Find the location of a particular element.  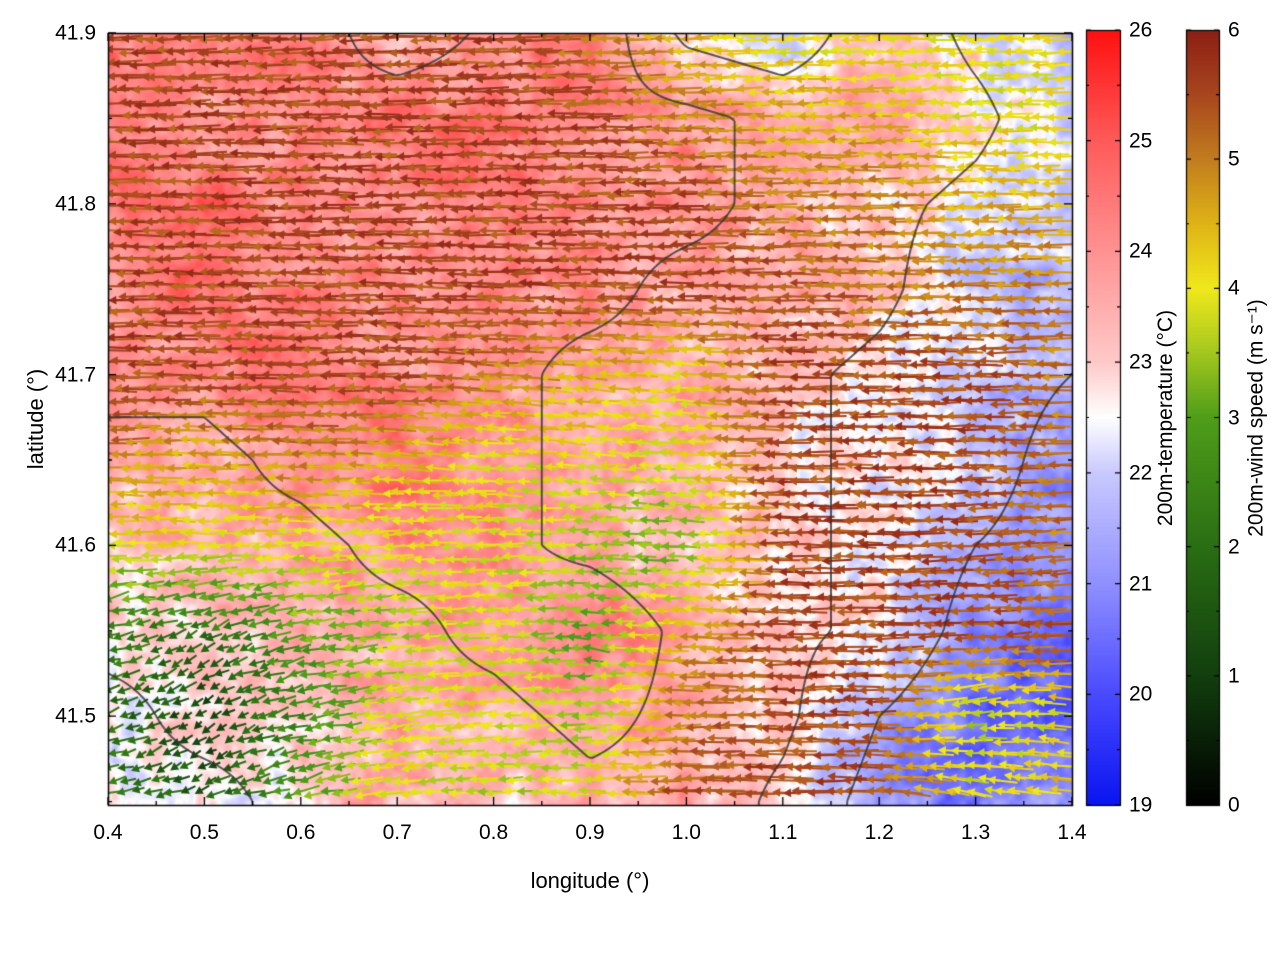

temperature-colorbar-tick-label: 23 is located at coordinates (1141, 362).